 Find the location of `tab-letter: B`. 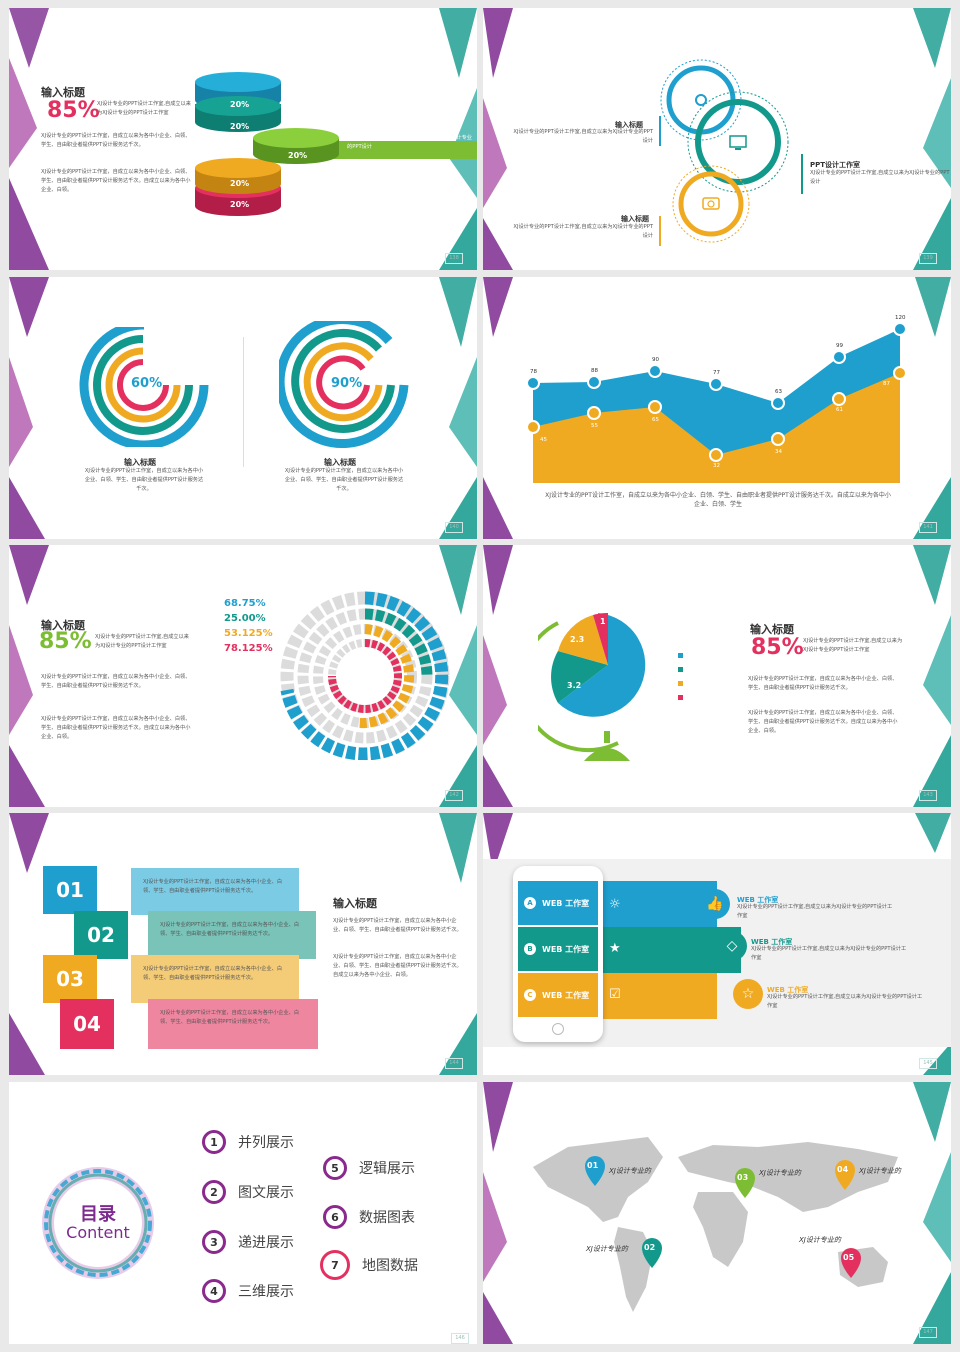

tab-letter: B is located at coordinates (530, 949).